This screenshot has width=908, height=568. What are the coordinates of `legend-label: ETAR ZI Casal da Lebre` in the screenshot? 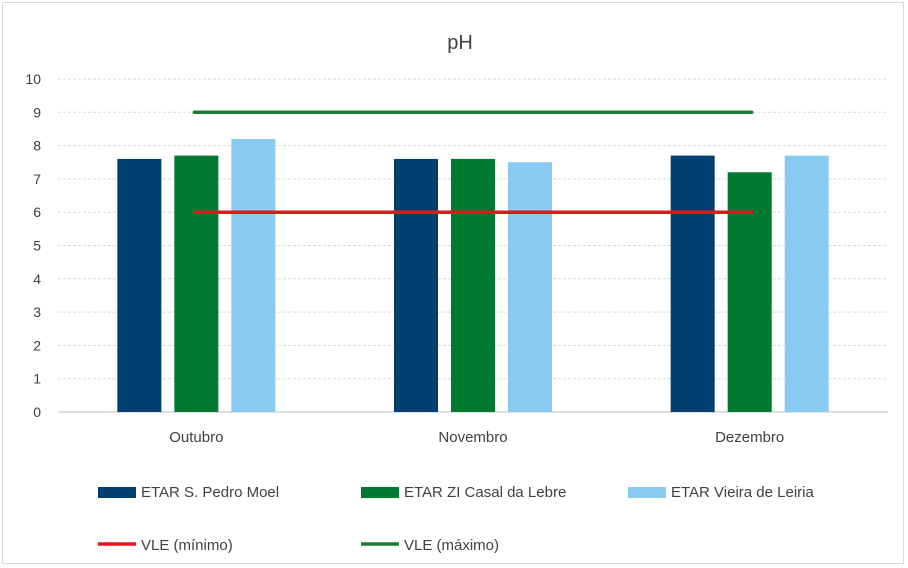 It's located at (485, 492).